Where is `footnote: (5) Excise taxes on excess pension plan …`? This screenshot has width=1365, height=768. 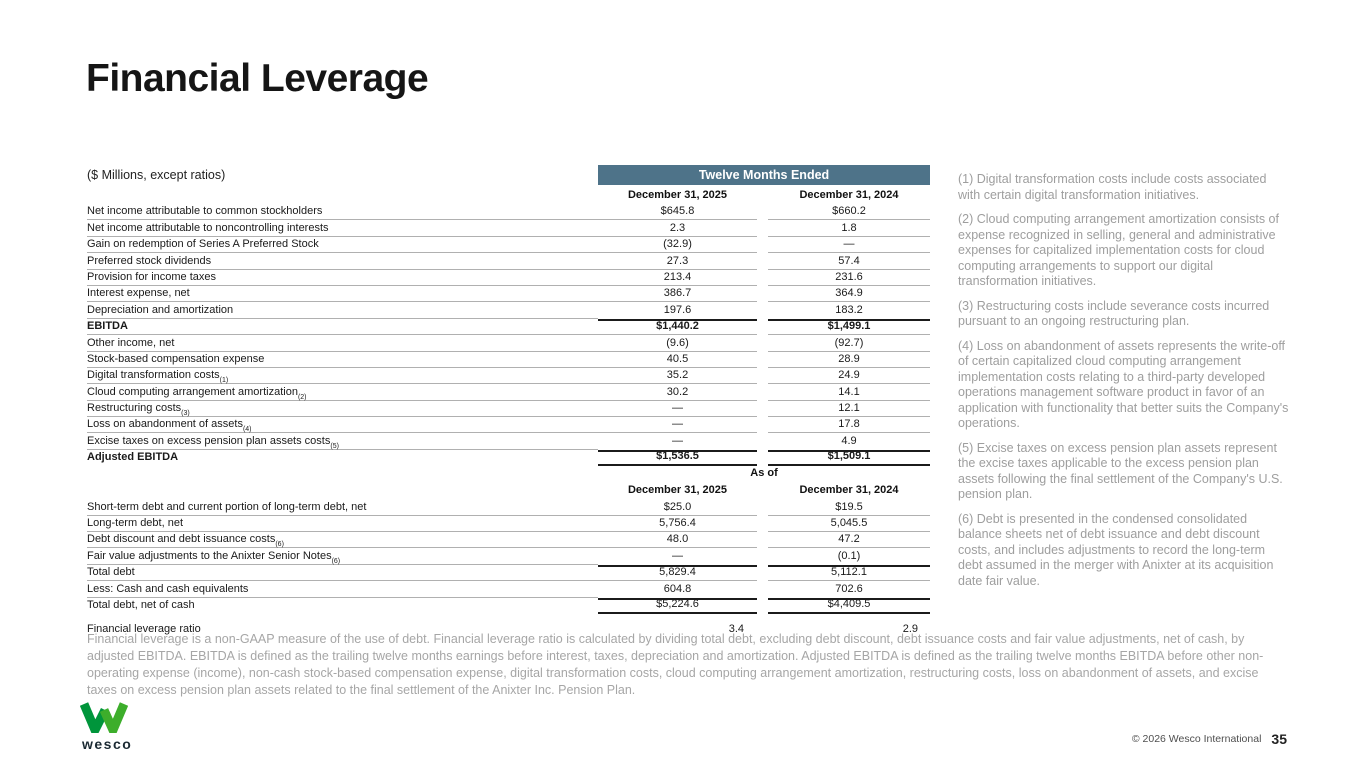
footnote: (5) Excise taxes on excess pension plan … is located at coordinates (1120, 471).